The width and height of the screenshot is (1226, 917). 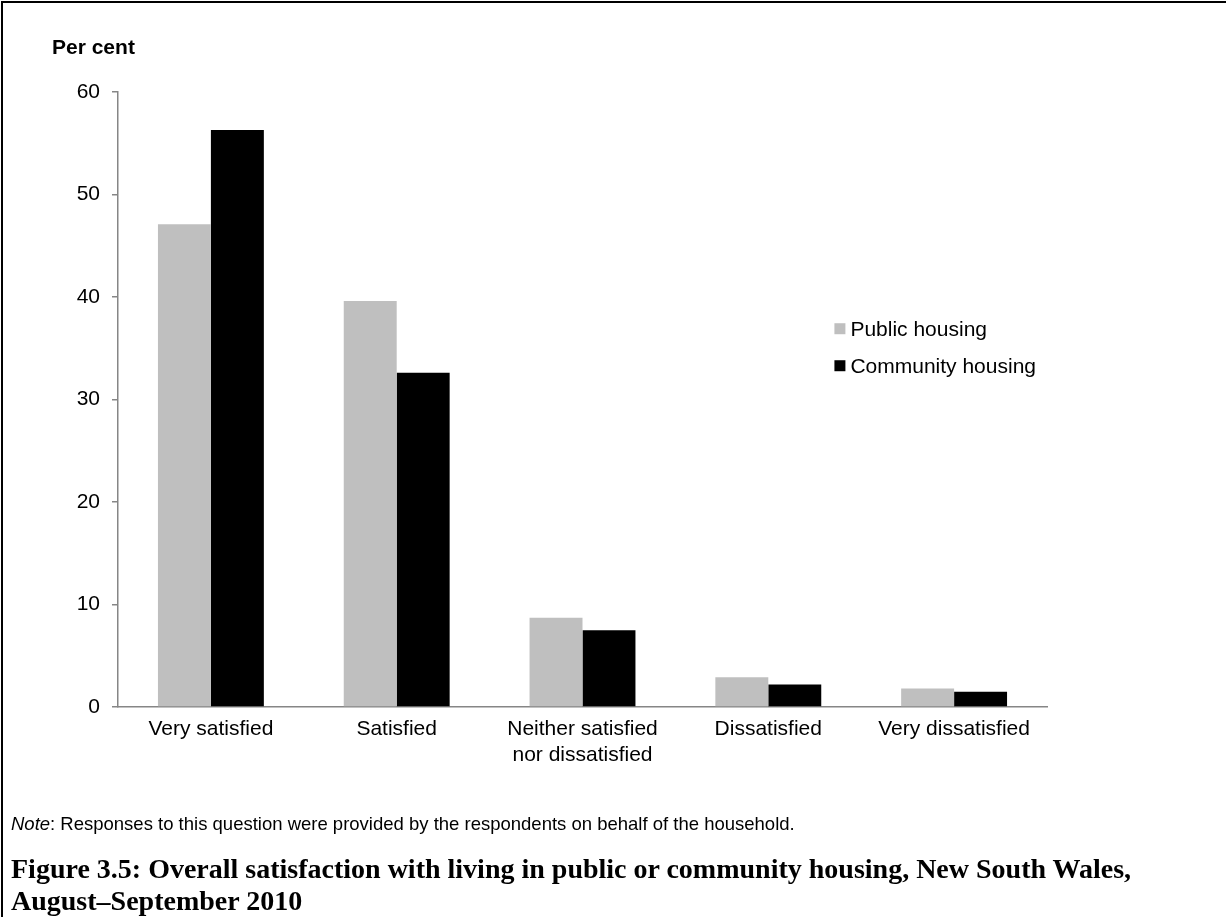 I want to click on y-tick-label: 40, so click(x=88, y=295).